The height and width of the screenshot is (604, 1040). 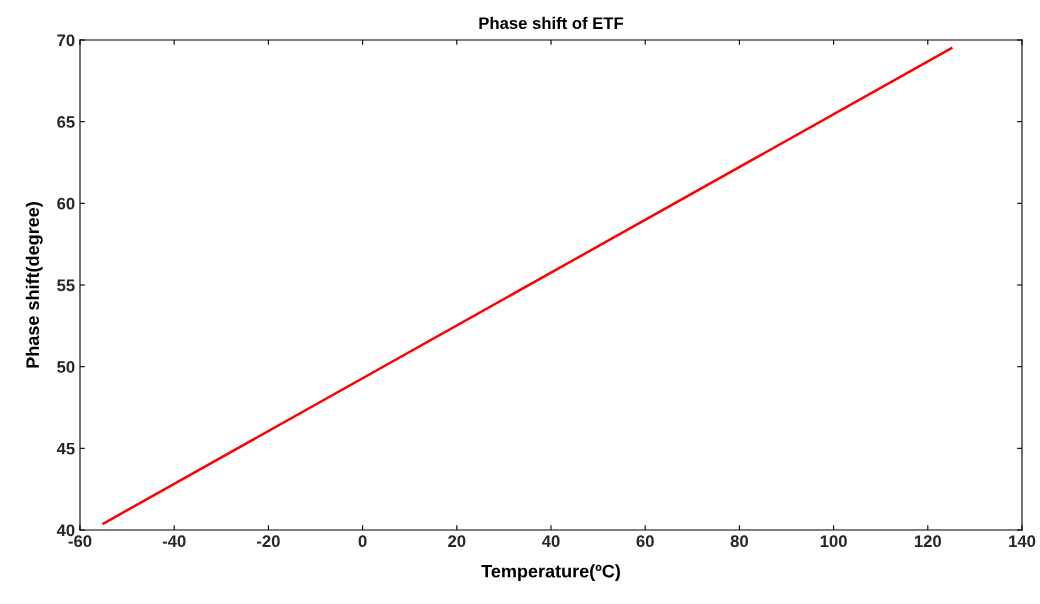 What do you see at coordinates (739, 541) in the screenshot?
I see `x-tick-label: 80` at bounding box center [739, 541].